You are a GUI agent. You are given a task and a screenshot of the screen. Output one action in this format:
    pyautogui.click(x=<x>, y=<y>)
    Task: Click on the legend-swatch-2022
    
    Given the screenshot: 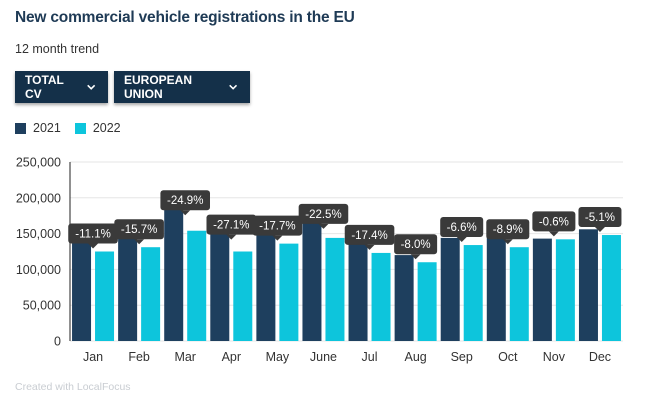 What is the action you would take?
    pyautogui.click(x=80, y=128)
    